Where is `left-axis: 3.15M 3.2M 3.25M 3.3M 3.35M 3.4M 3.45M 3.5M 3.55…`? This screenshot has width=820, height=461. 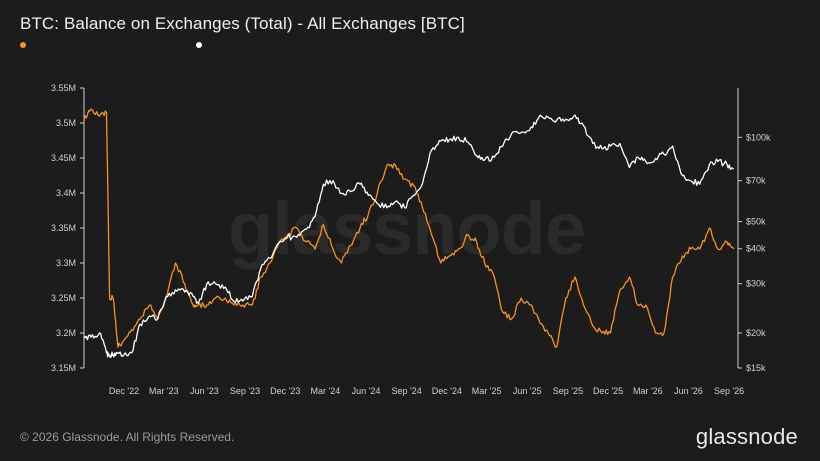 left-axis: 3.15M 3.2M 3.25M 3.3M 3.35M 3.4M 3.45M 3.5M 3.55… is located at coordinates (68, 228).